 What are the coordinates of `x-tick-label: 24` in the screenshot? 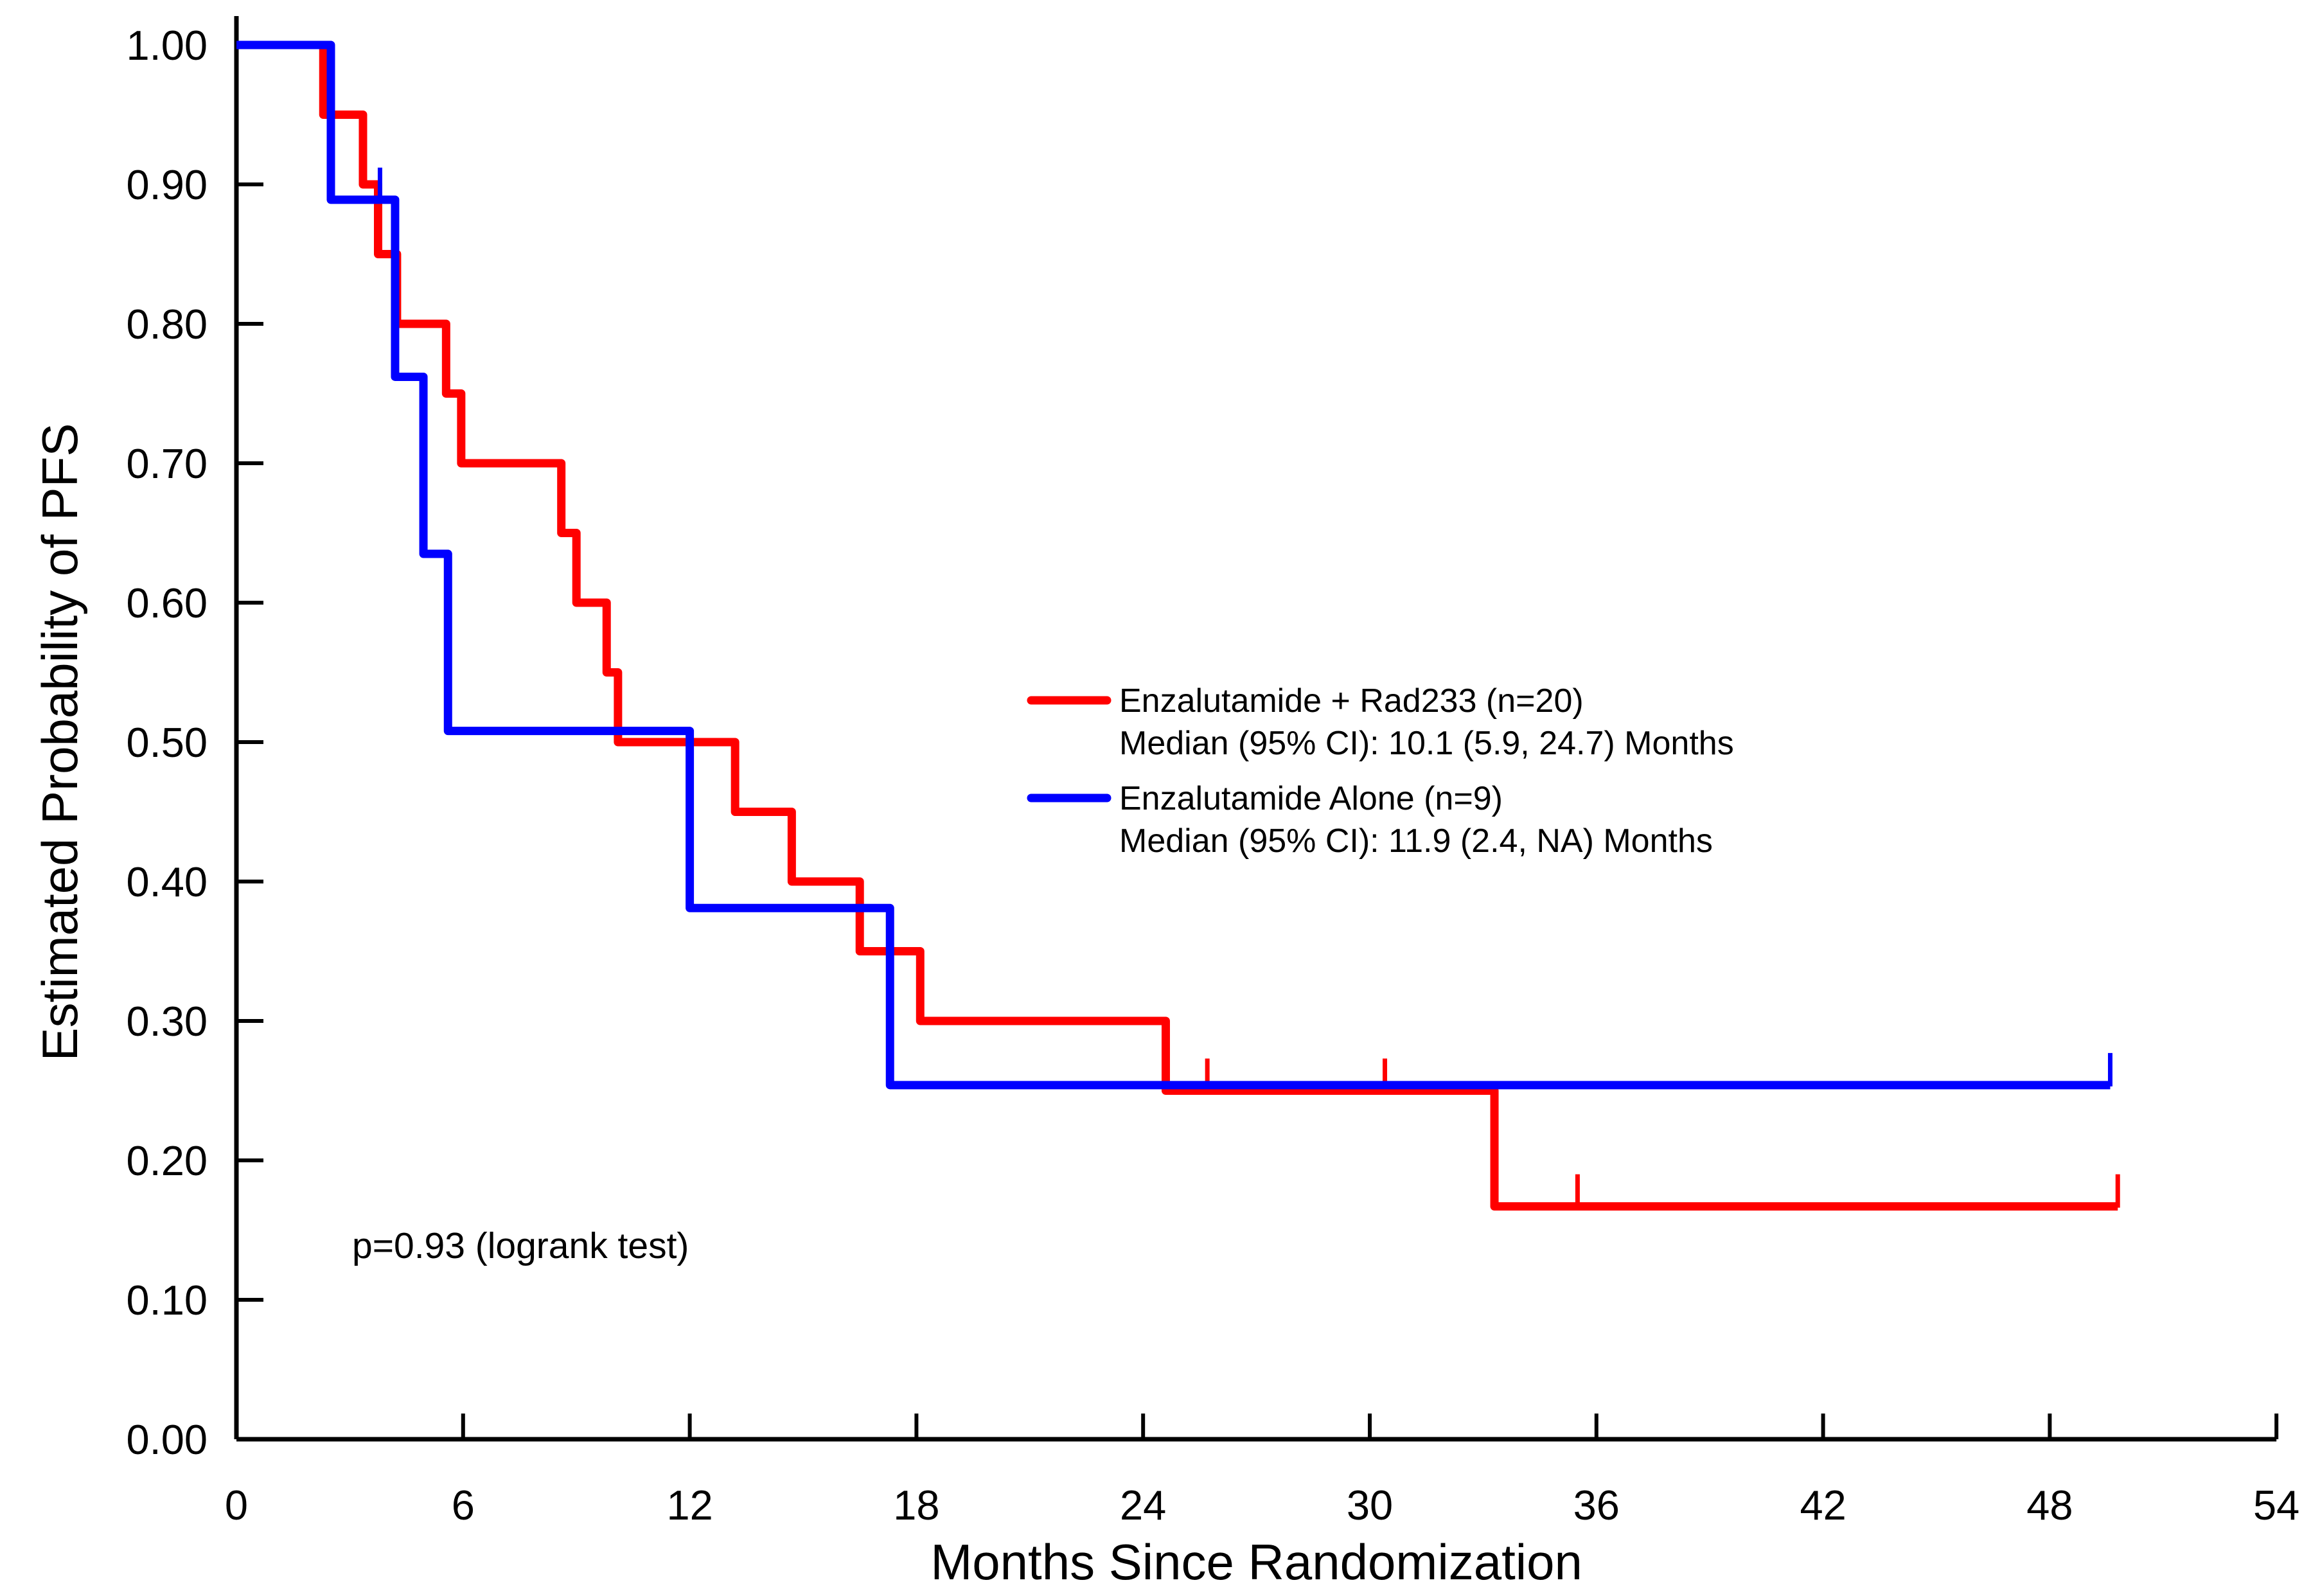 It's located at (1143, 1505).